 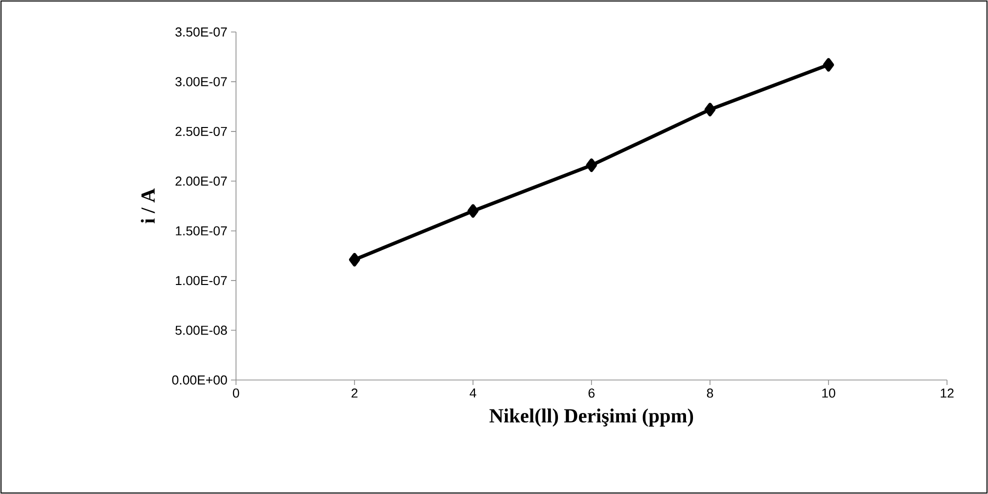 What do you see at coordinates (201, 330) in the screenshot?
I see `y-tick-label: 5.00E-08` at bounding box center [201, 330].